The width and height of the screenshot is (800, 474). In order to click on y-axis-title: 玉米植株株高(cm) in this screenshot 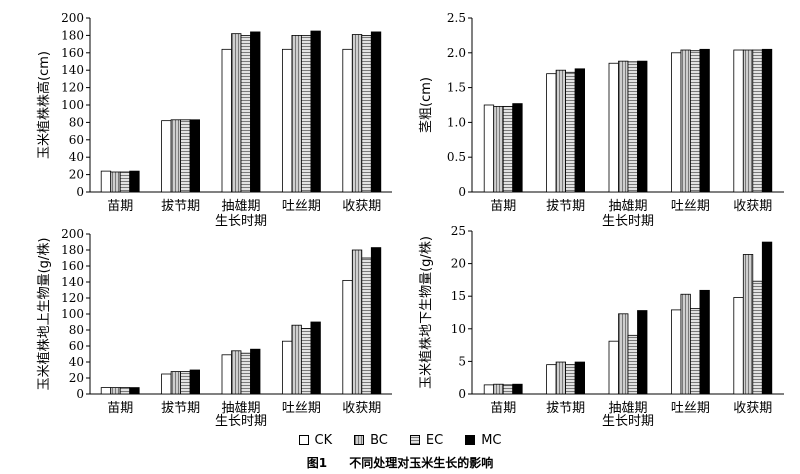, I will do `click(44, 105)`.